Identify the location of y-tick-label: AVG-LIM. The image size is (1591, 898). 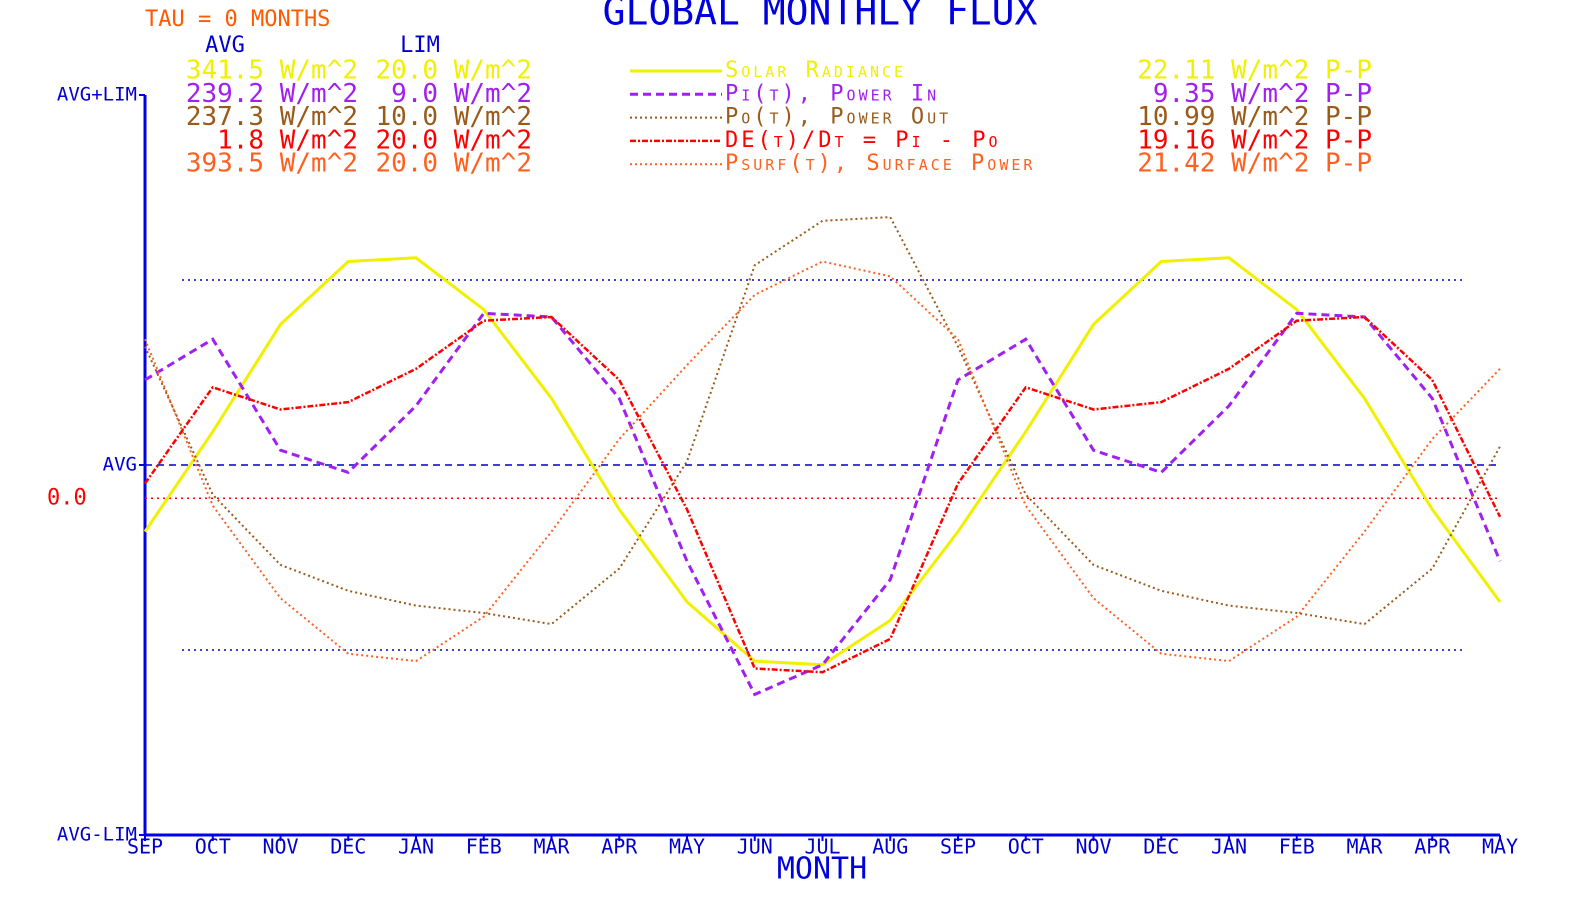
(97, 835).